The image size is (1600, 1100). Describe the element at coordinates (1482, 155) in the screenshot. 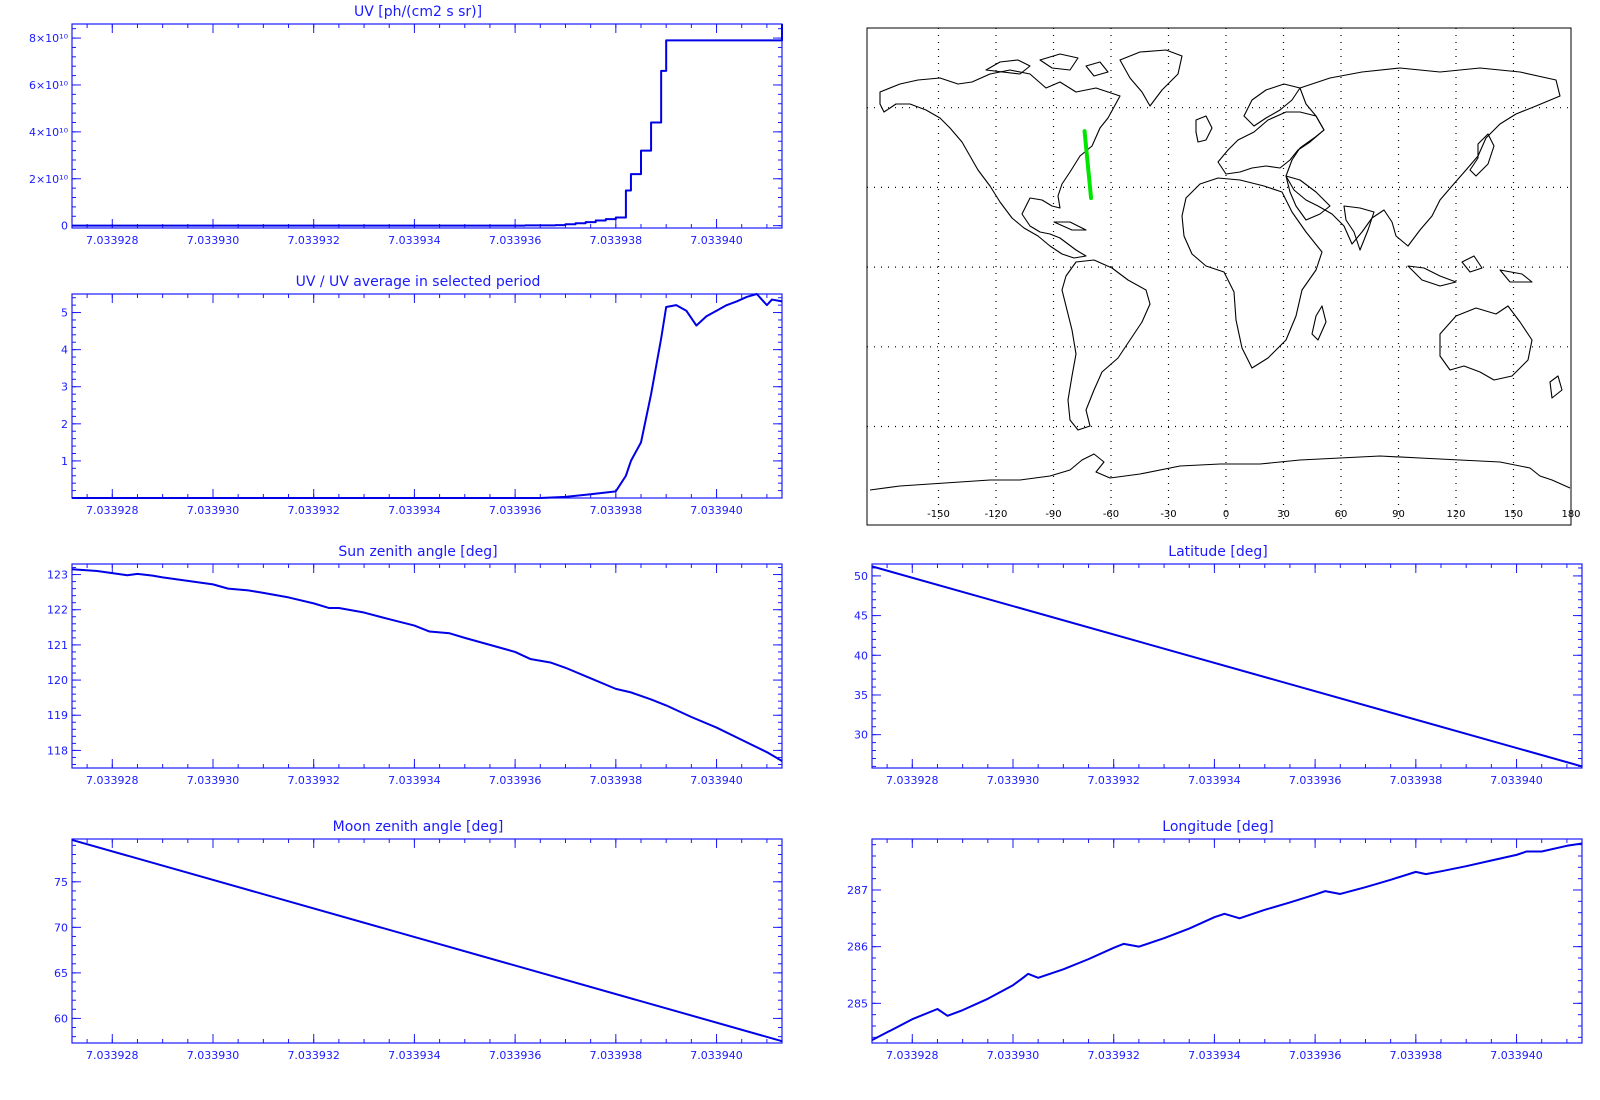

I see `coast-japan` at that location.